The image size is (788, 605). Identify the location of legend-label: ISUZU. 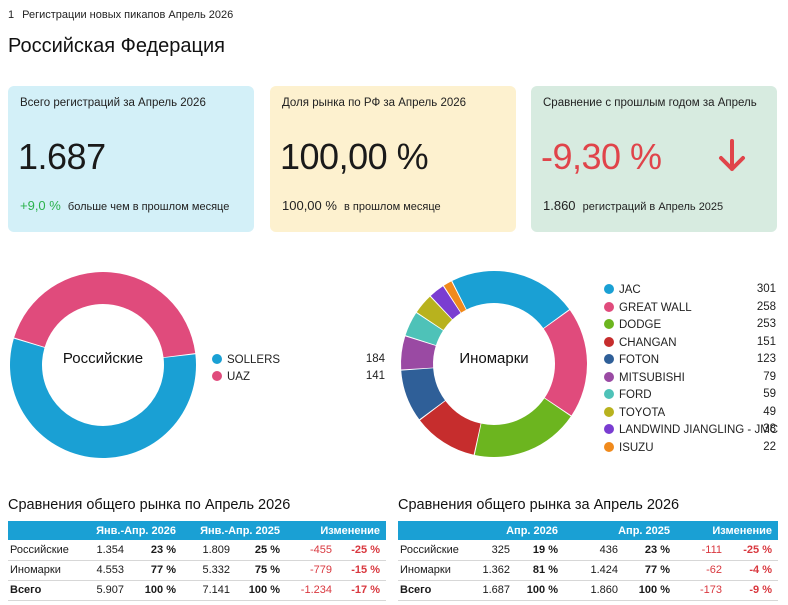
(636, 447).